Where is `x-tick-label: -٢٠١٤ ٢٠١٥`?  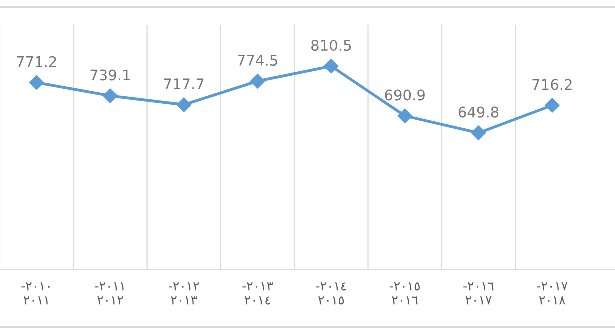 x-tick-label: -٢٠١٤ ٢٠١٥ is located at coordinates (331, 293).